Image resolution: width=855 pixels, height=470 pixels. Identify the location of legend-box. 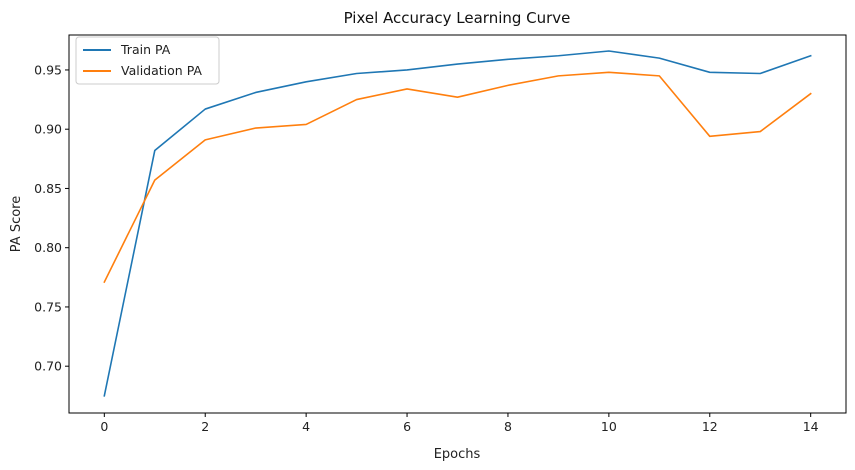
(147, 60).